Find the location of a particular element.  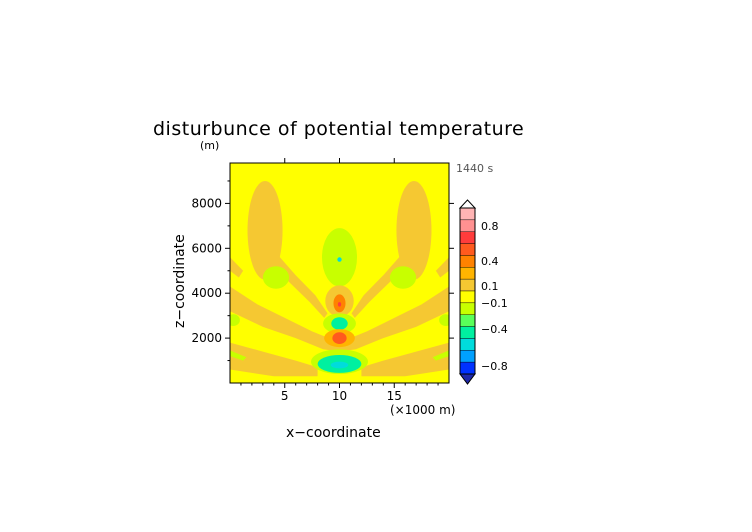

y-tick-label: 8000 is located at coordinates (206, 203).